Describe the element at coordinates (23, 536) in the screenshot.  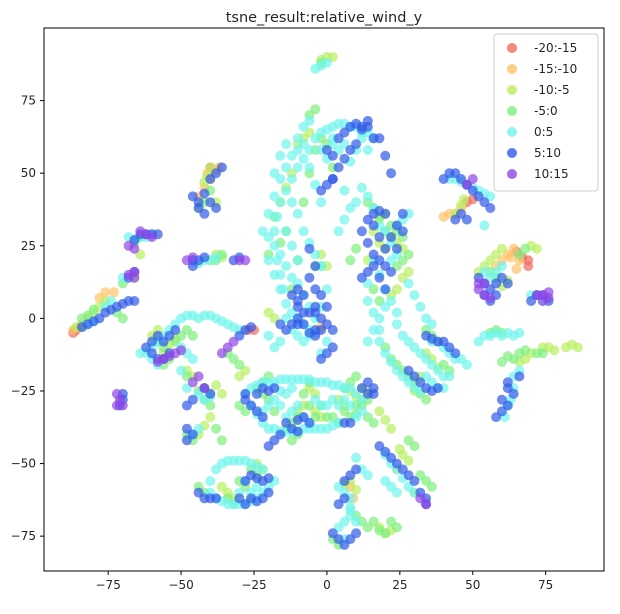
I see `y-tick-label: −75` at that location.